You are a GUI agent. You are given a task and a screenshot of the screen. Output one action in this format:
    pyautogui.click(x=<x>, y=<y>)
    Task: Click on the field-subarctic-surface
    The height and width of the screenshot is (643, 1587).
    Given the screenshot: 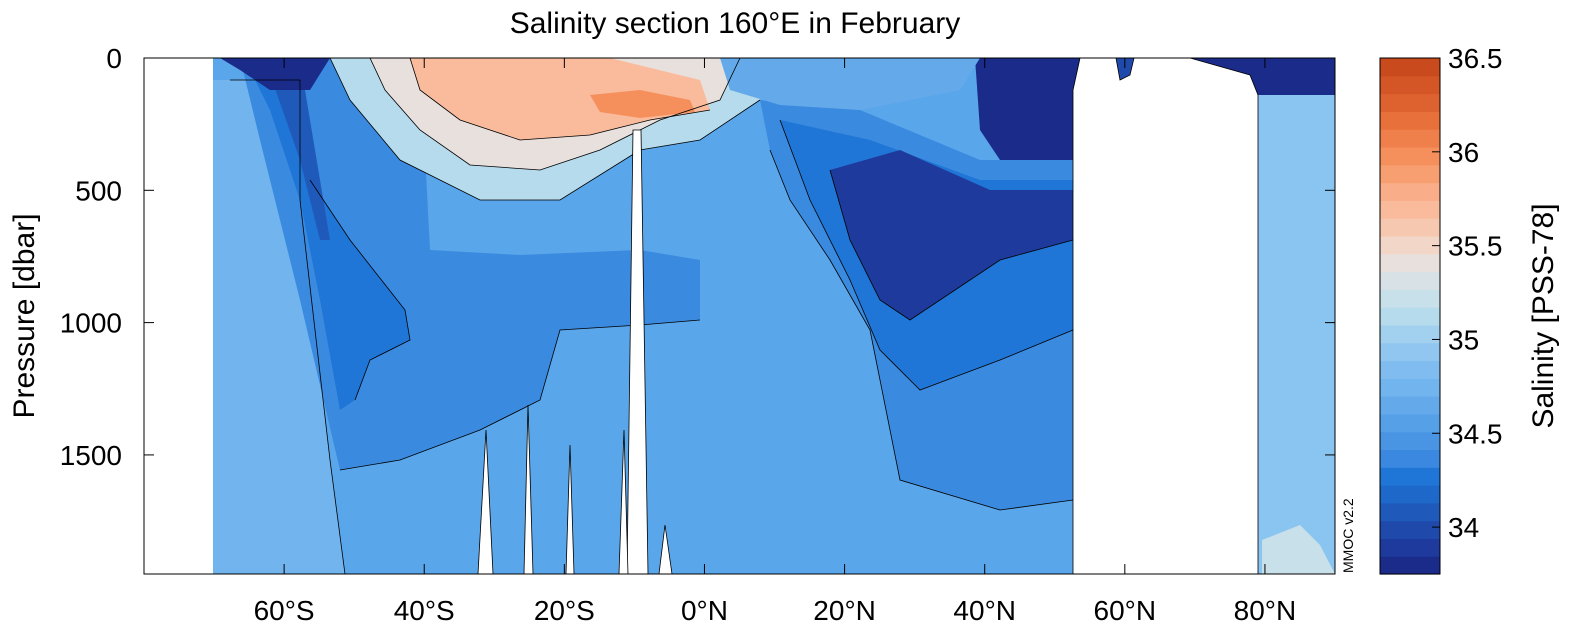 What is the action you would take?
    pyautogui.click(x=1027, y=109)
    